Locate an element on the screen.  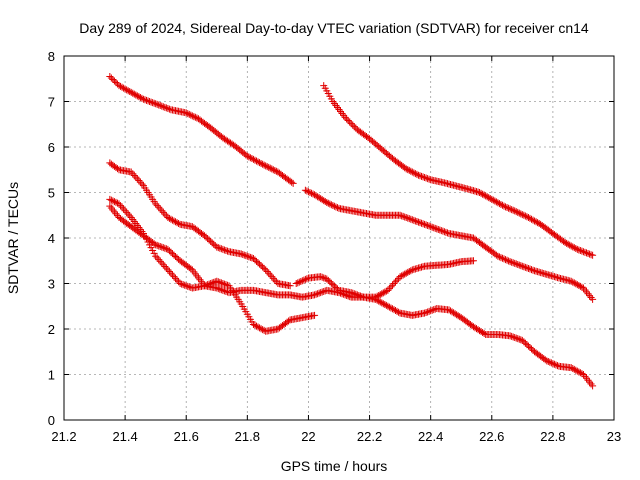
x-tick-label: 22 is located at coordinates (308, 436).